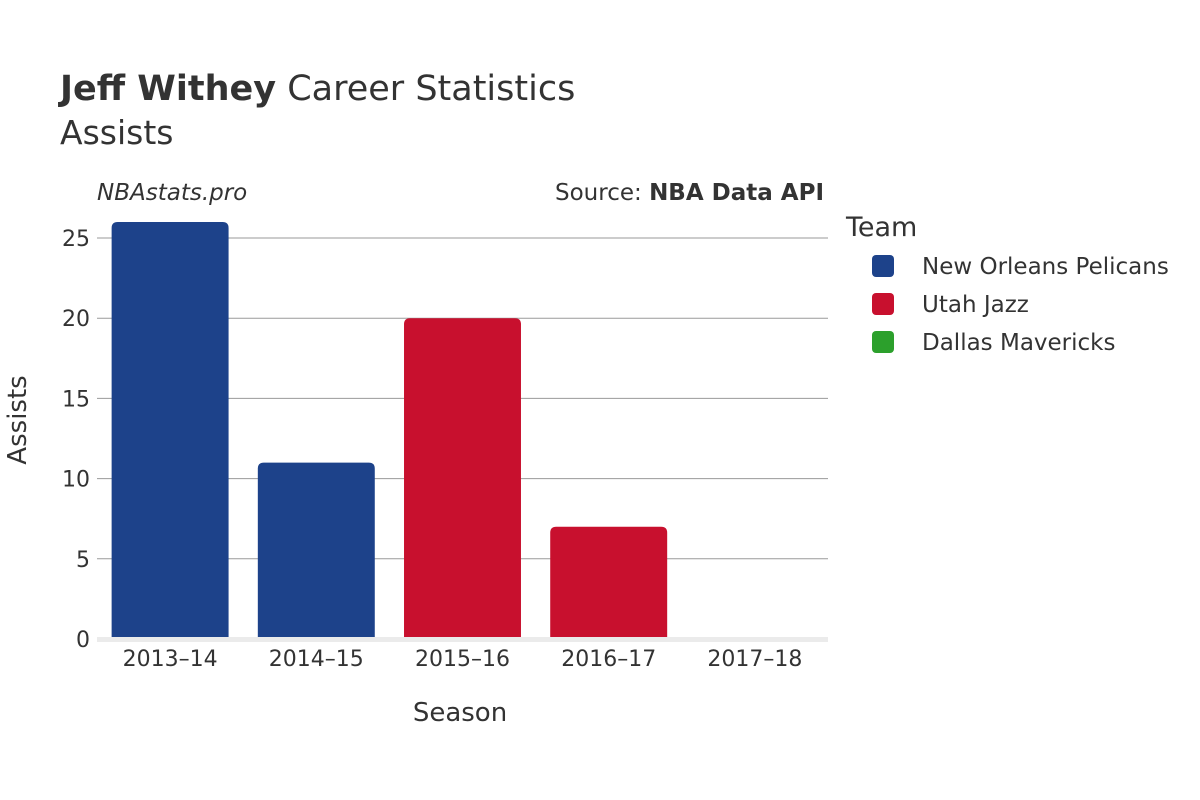  I want to click on y-tick-label: 0, so click(83, 640).